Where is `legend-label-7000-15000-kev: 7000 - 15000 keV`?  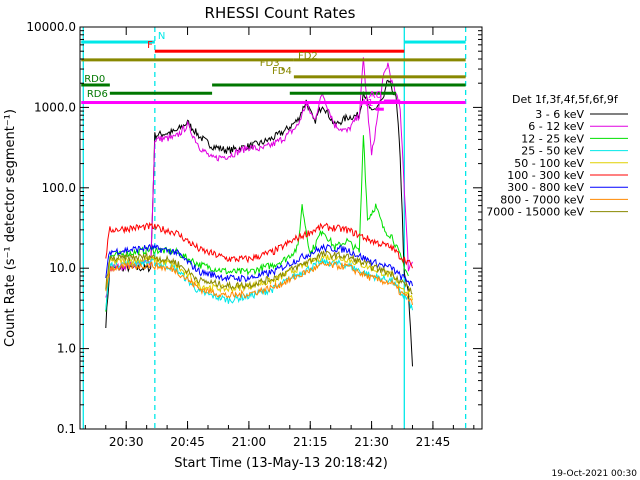
legend-label-7000-15000-kev: 7000 - 15000 keV is located at coordinates (535, 212).